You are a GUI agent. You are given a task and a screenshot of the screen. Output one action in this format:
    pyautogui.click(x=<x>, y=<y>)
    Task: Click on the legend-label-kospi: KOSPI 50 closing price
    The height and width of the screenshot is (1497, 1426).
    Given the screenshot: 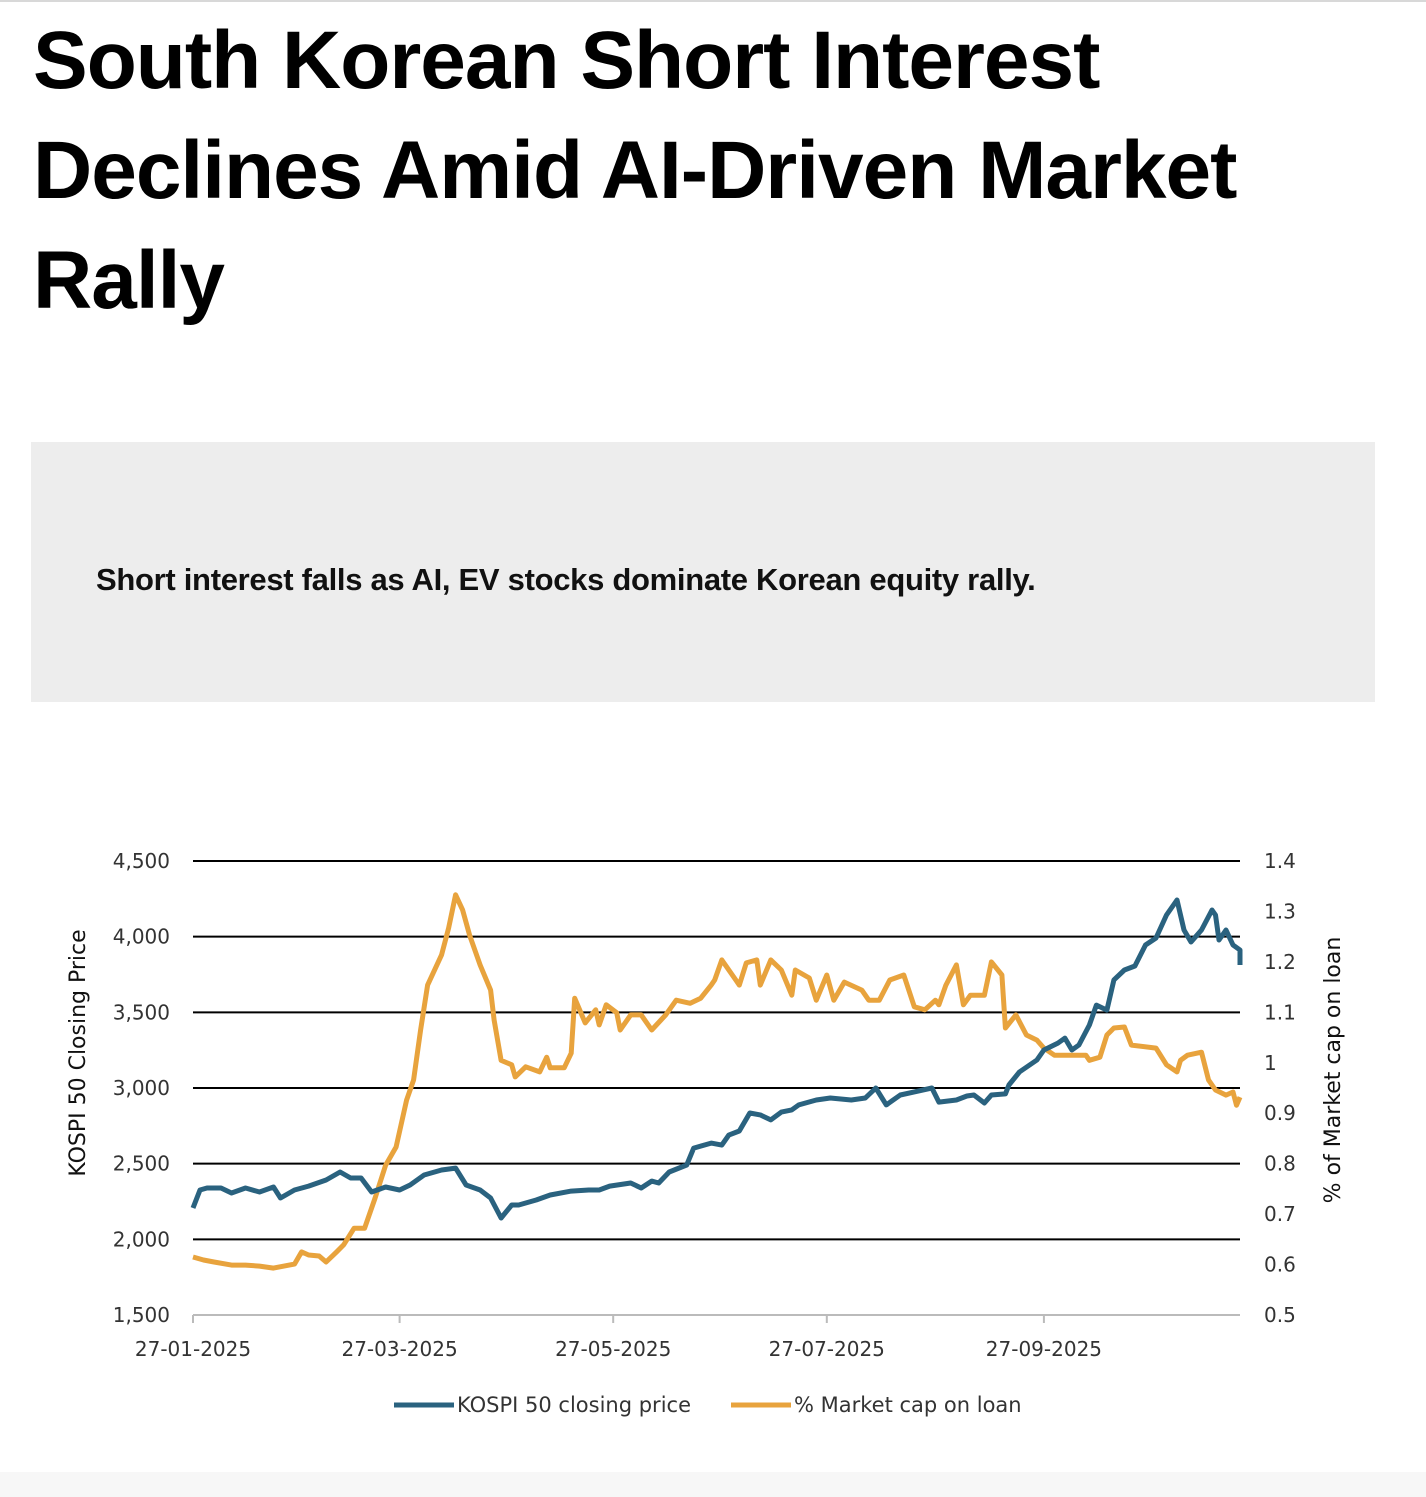 What is the action you would take?
    pyautogui.click(x=574, y=1405)
    